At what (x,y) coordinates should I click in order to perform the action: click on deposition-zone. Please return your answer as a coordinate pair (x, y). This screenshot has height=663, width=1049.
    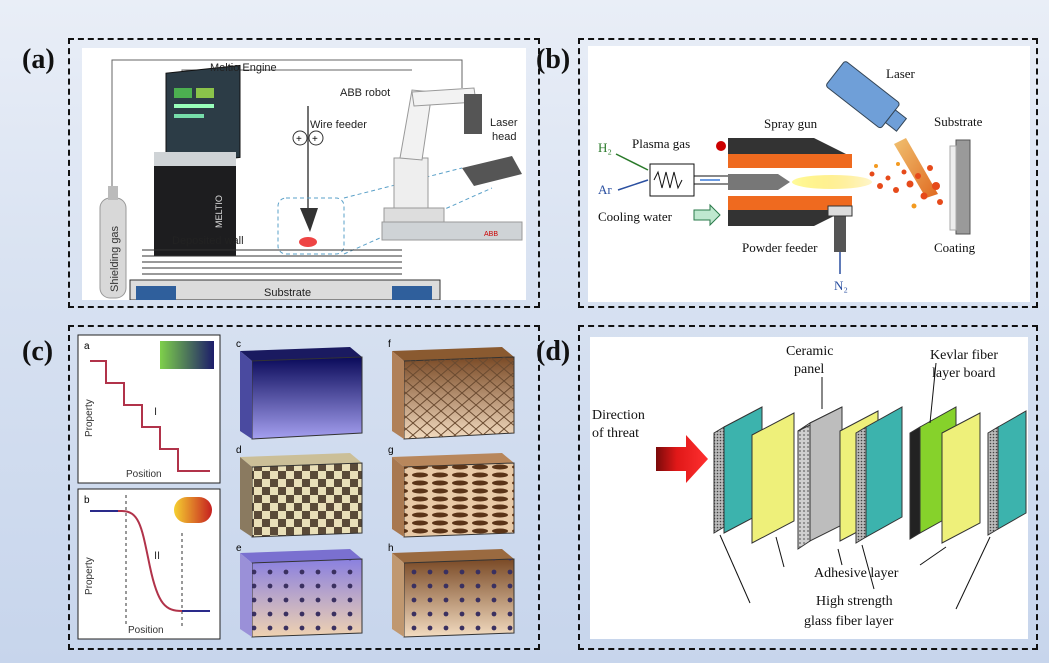
    Looking at the image, I should click on (311, 226).